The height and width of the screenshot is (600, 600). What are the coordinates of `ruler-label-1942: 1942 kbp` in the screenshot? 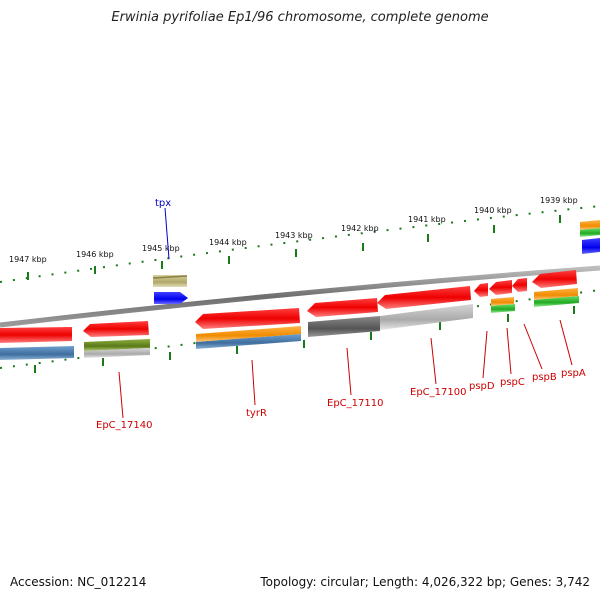 It's located at (360, 228).